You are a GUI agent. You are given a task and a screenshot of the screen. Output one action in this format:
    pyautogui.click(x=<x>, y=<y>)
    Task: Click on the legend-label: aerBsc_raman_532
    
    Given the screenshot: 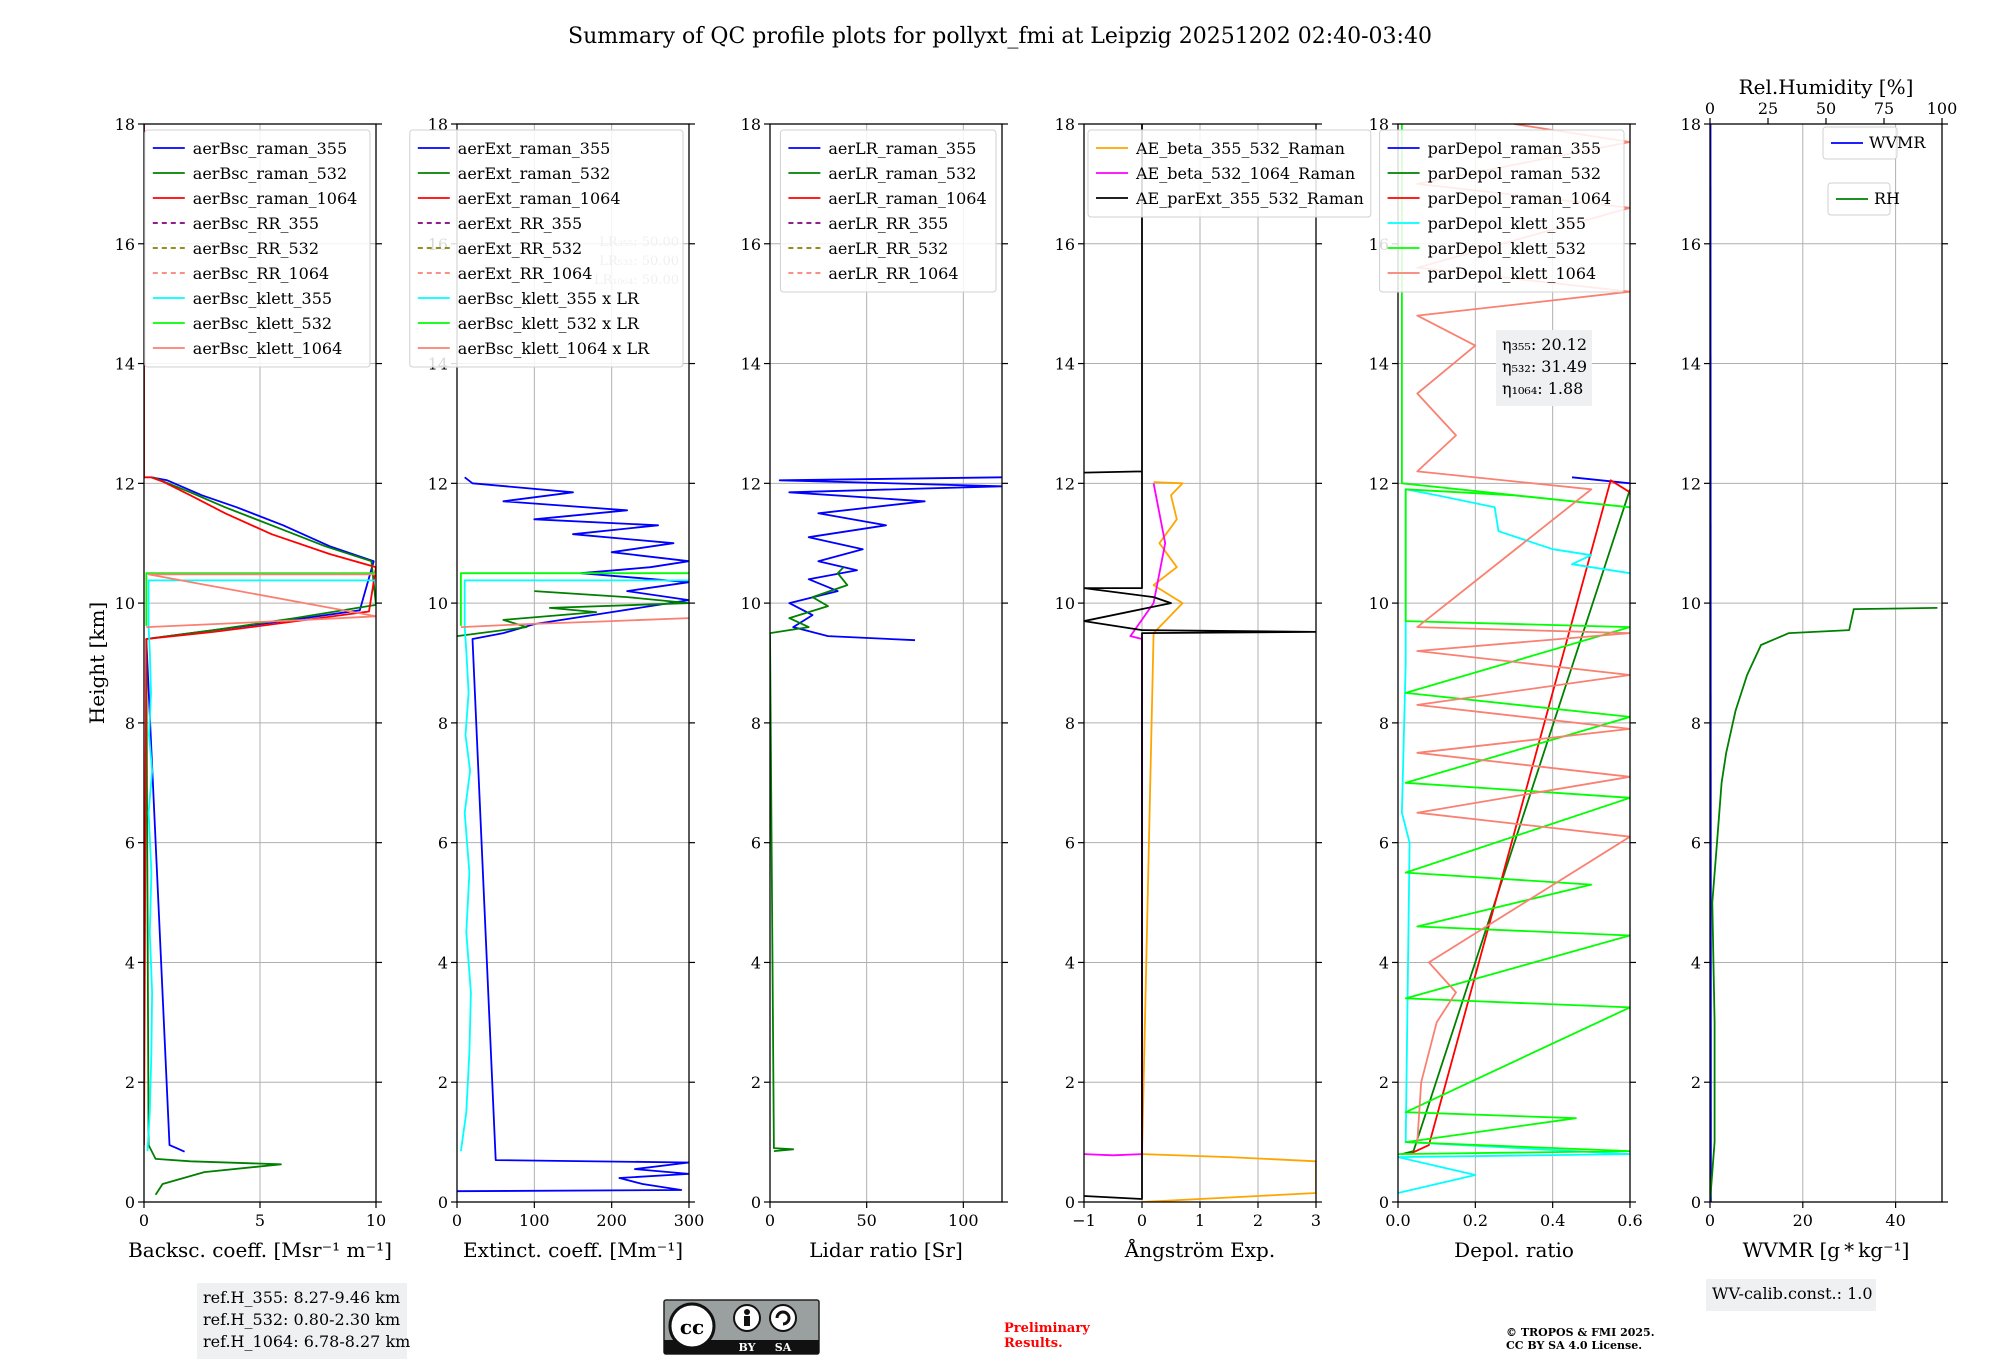 What is the action you would take?
    pyautogui.click(x=270, y=173)
    